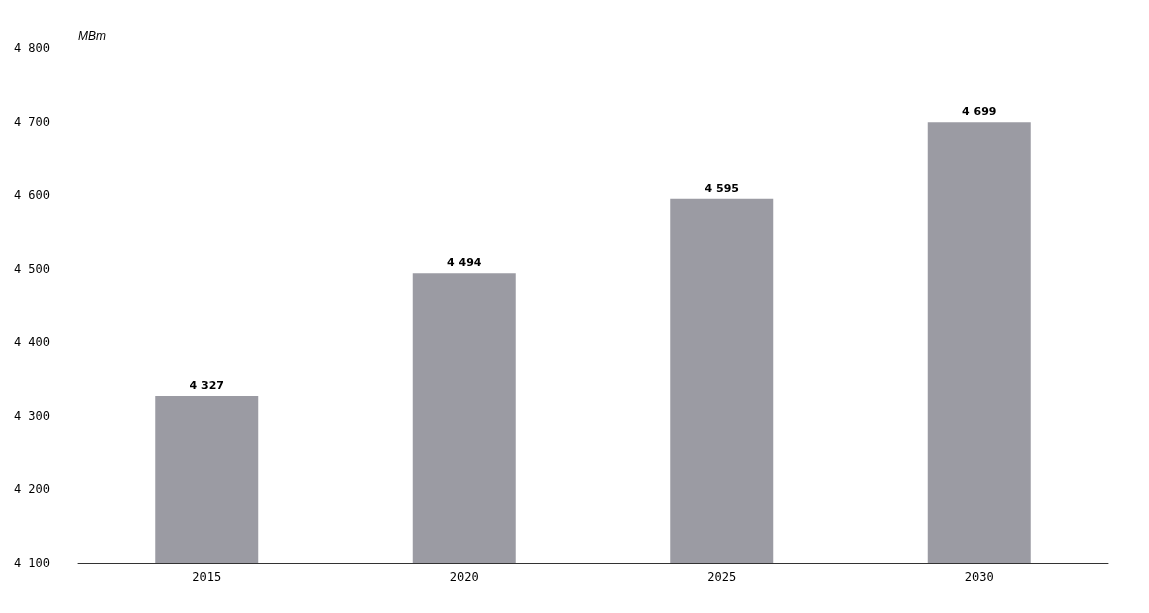 This screenshot has width=1149, height=613. I want to click on y-tick-label: 4 500, so click(31, 268).